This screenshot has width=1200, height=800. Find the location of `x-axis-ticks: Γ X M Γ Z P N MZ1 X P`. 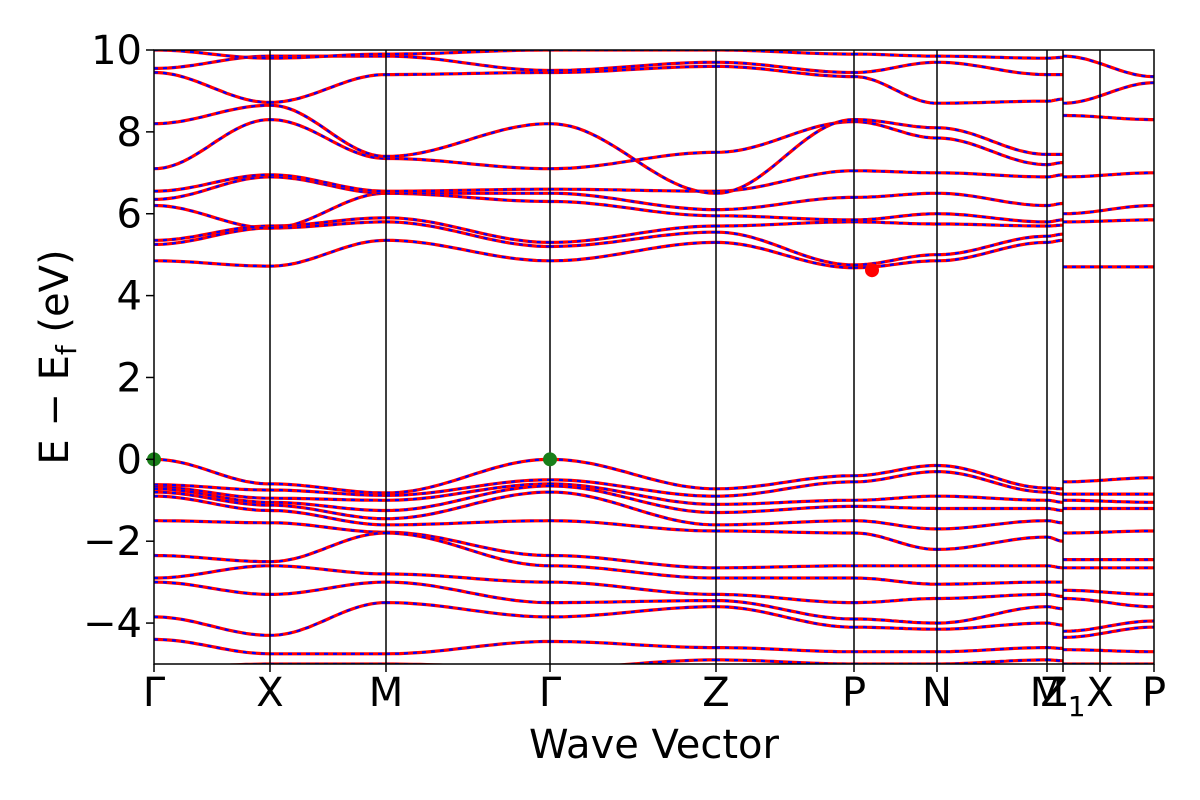

x-axis-ticks: Γ X M Γ Z P N MZ1 X P is located at coordinates (654, 693).